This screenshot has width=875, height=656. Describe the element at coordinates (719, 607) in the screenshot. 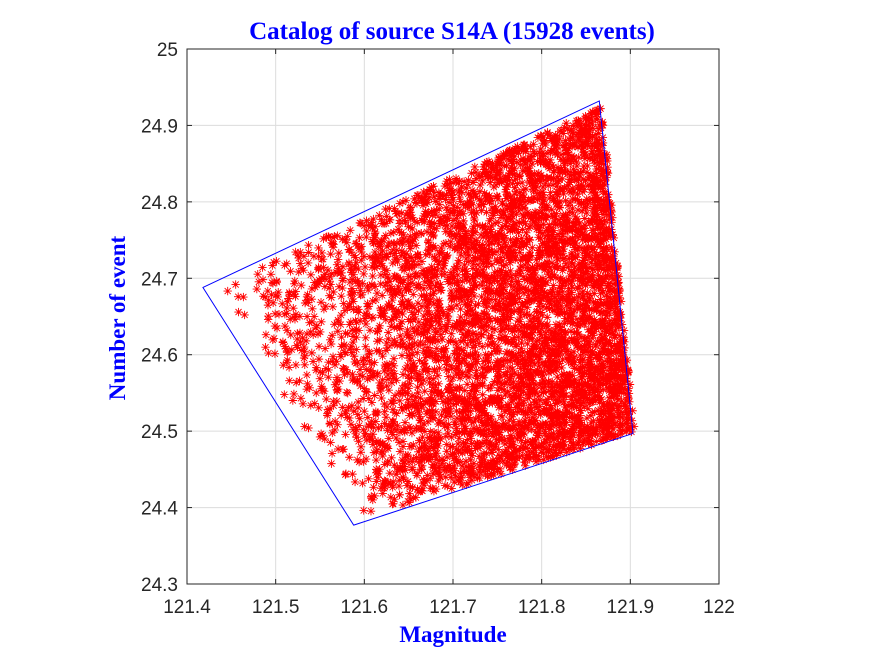

I see `x-tick-label: 122` at that location.